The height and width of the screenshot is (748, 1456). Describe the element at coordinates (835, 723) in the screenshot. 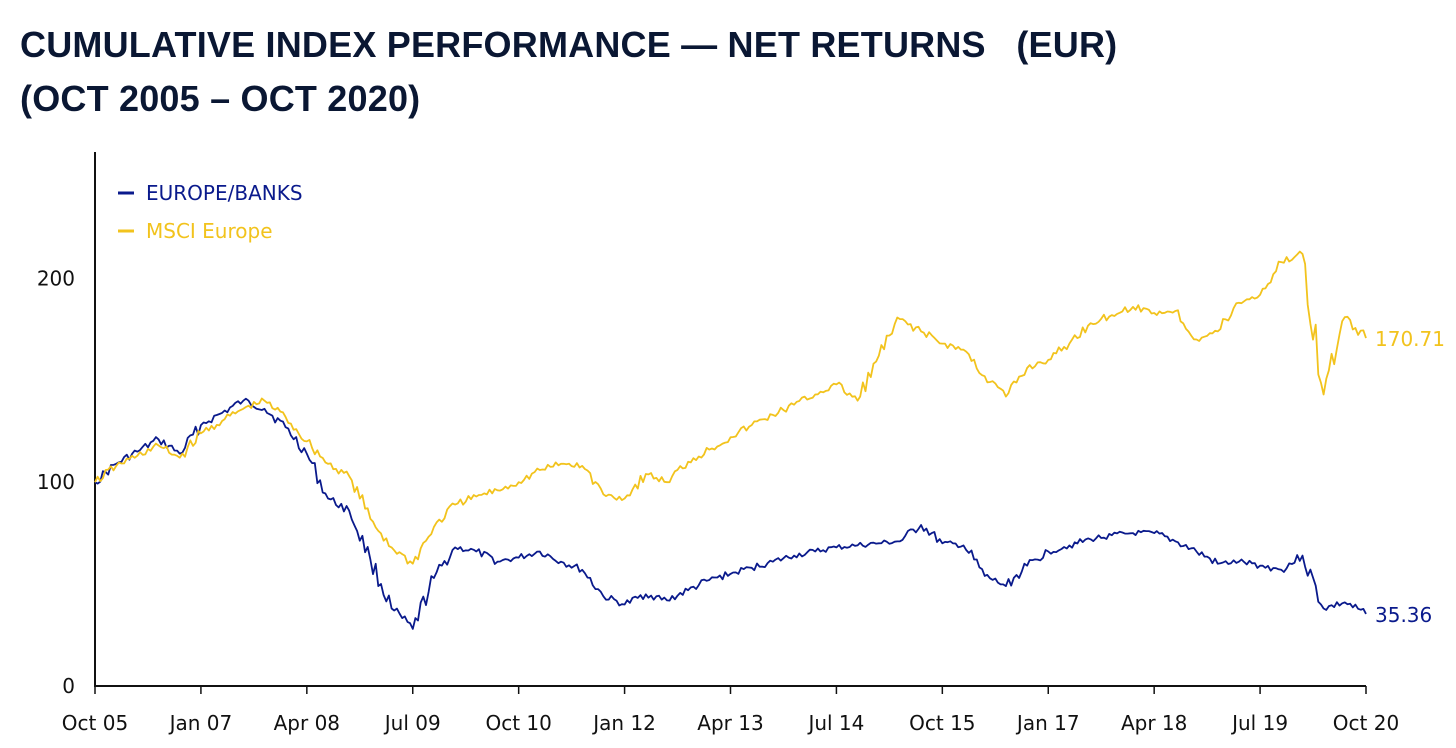

I see `x-tick-label: Jul 14` at that location.